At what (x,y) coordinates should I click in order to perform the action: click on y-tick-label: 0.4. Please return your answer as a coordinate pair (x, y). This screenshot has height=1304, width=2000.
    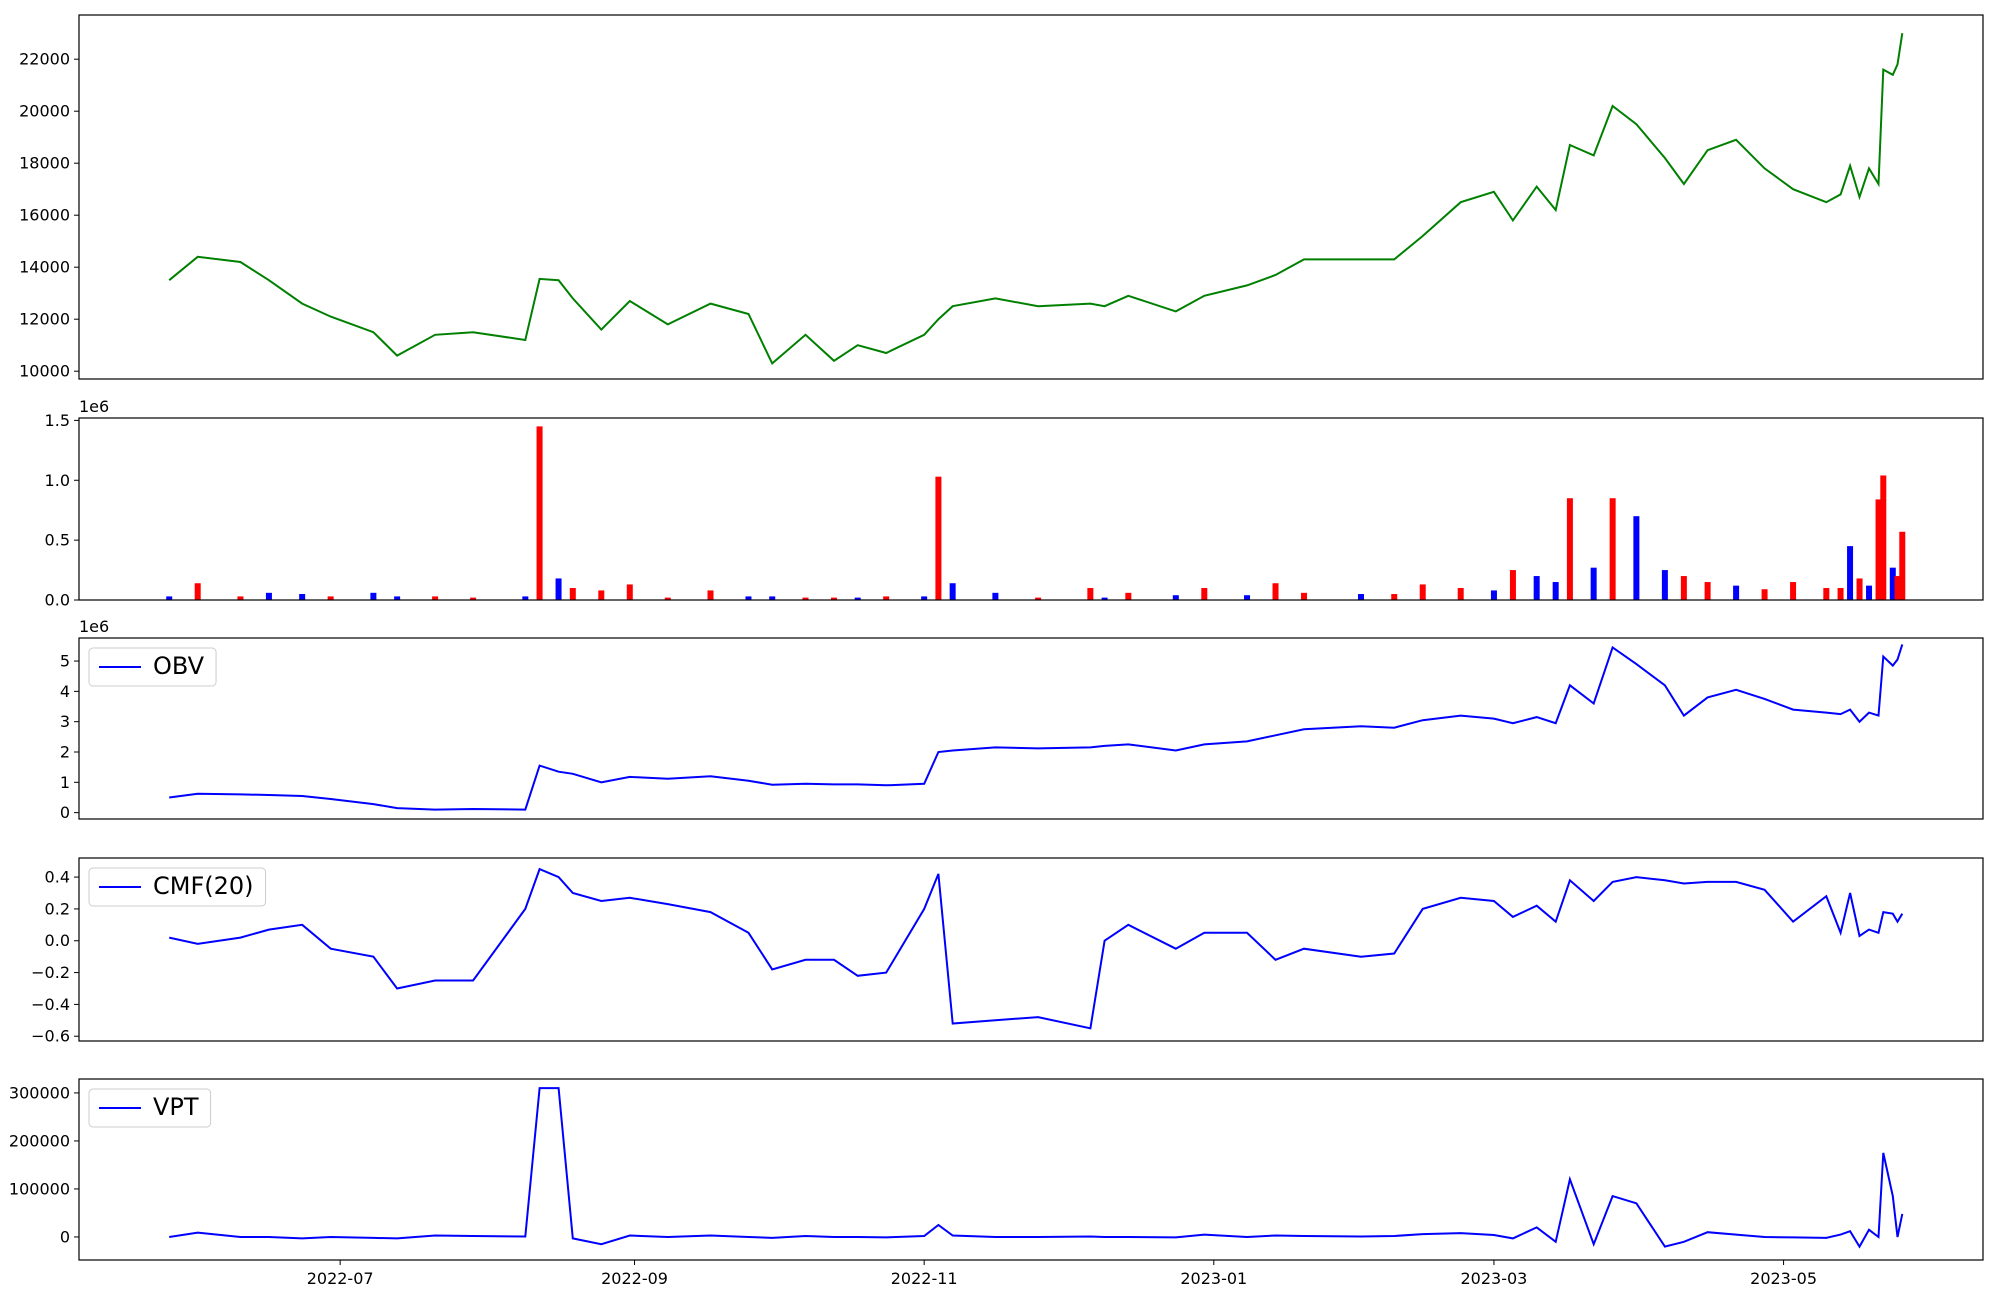
    Looking at the image, I should click on (57, 877).